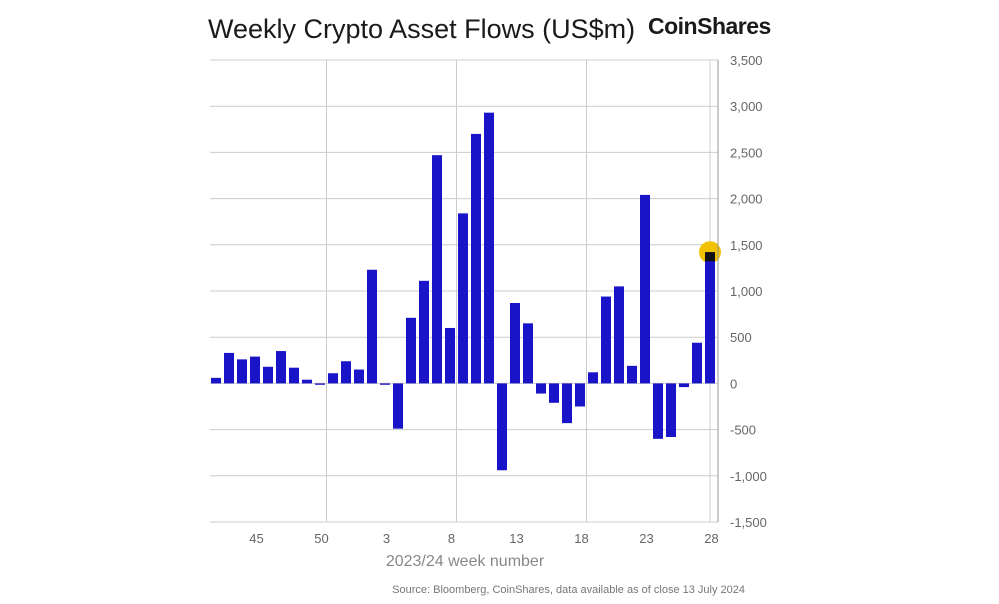 This screenshot has height=604, width=999. Describe the element at coordinates (422, 29) in the screenshot. I see `chart-title: Weekly Crypto Asset Flows (US$m)` at that location.